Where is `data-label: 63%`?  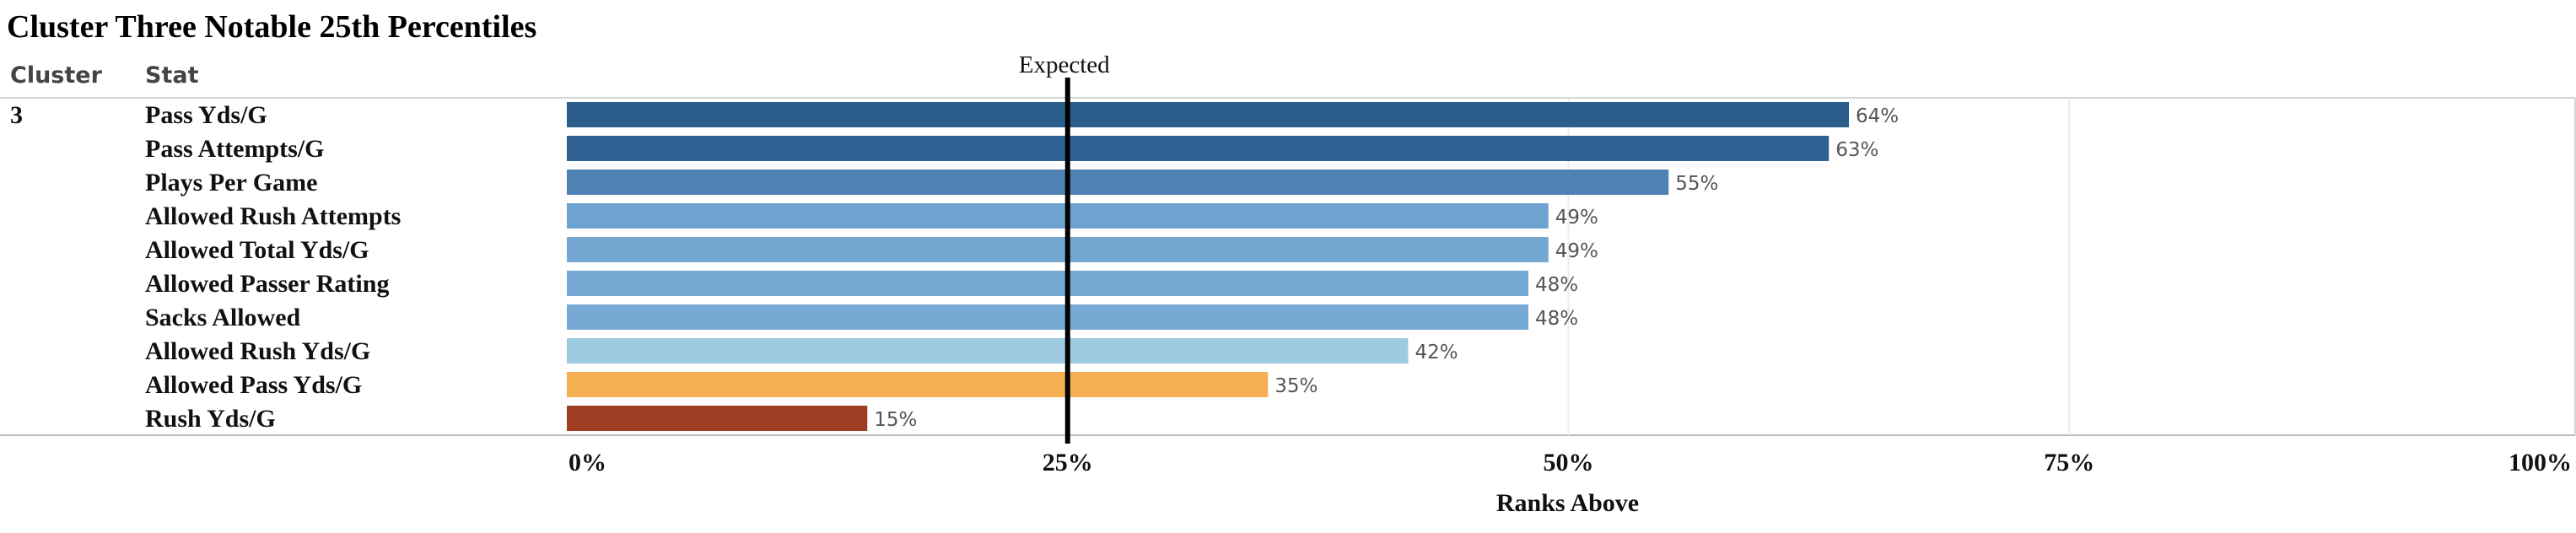
data-label: 63% is located at coordinates (1856, 150).